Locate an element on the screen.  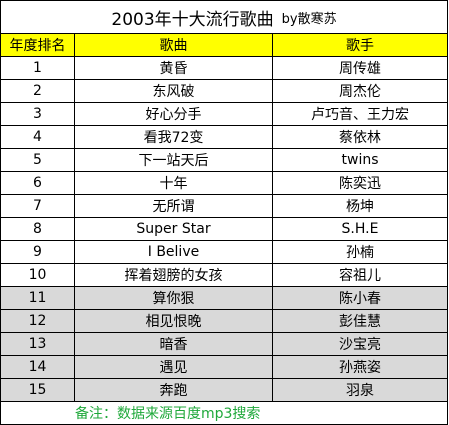
header-singer: 歌手 is located at coordinates (360, 45).